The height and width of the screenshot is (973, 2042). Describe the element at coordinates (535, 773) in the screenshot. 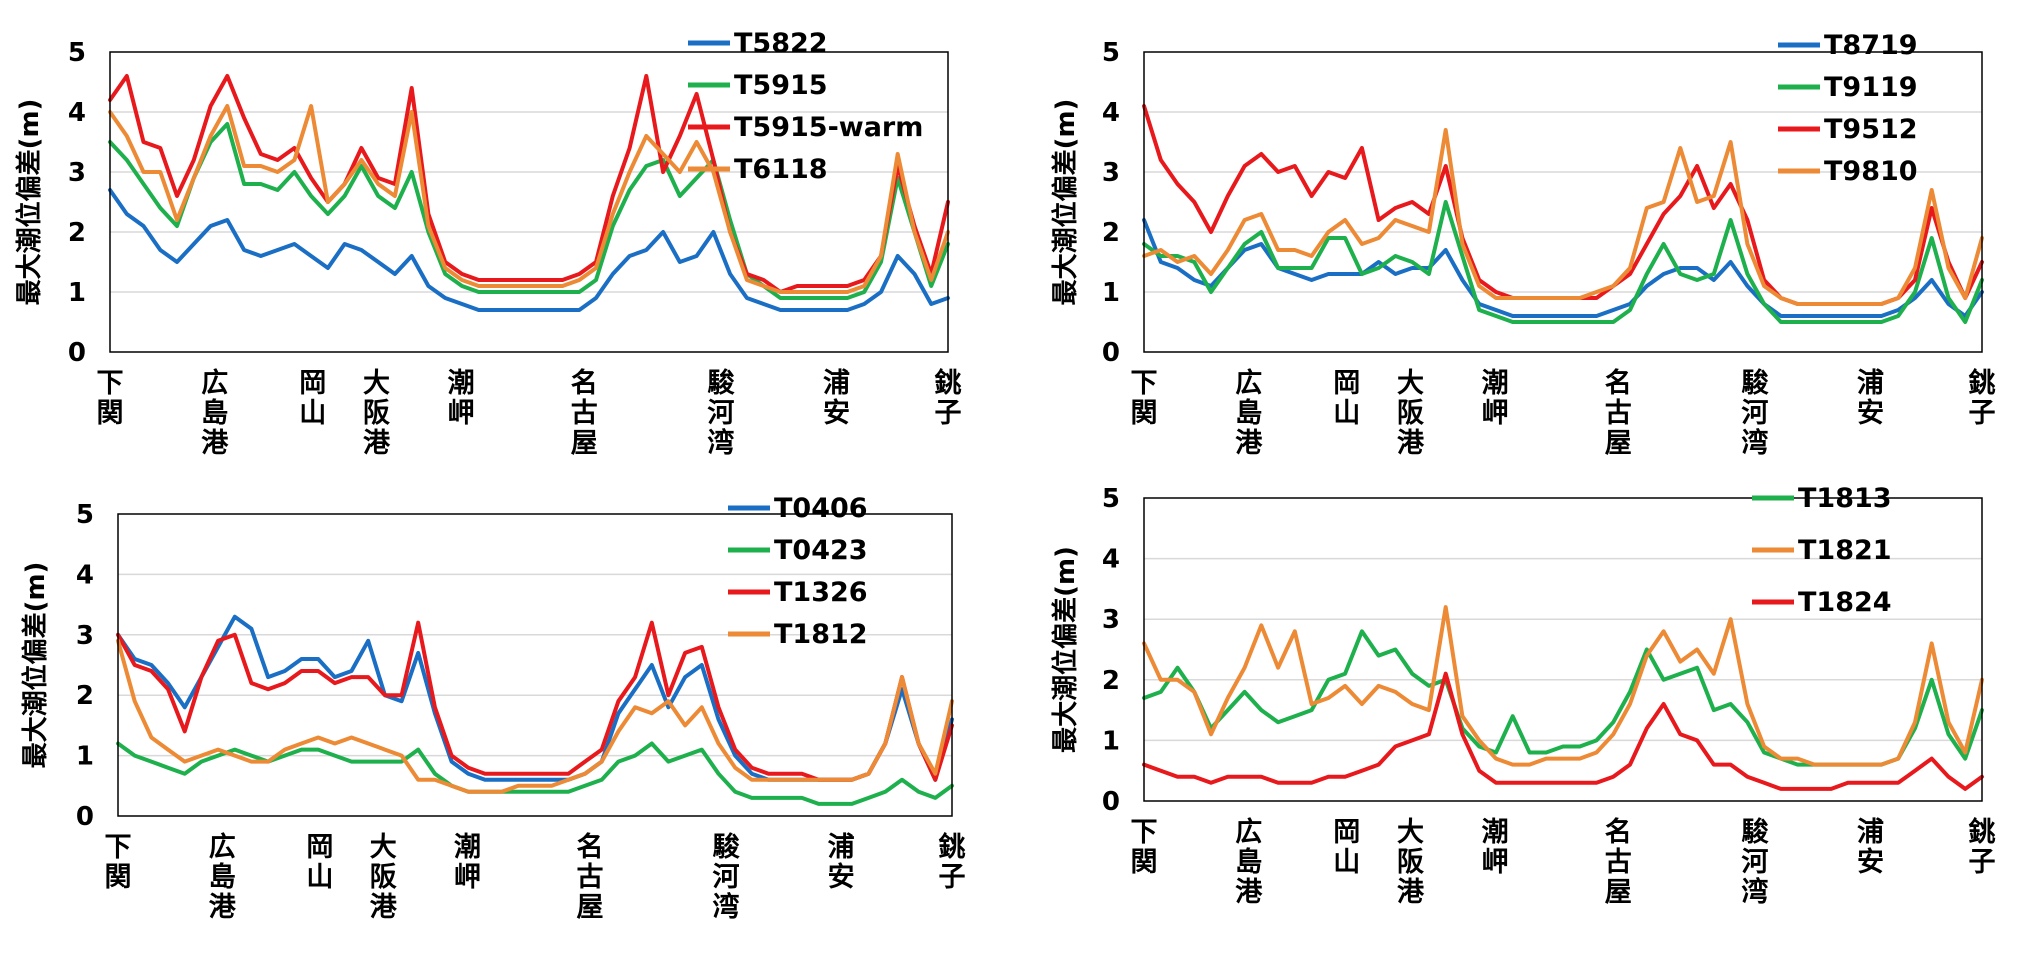

I see `series-line-t0423` at that location.